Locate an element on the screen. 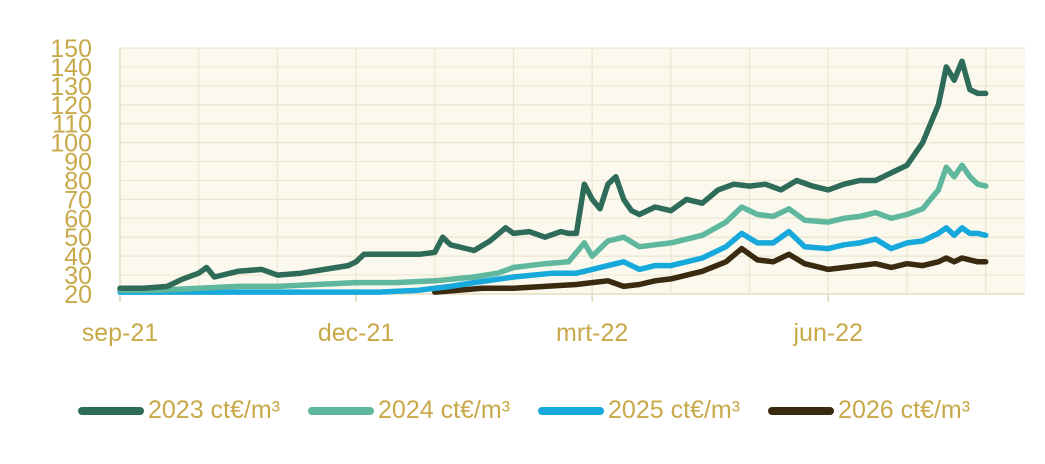  x-axis: sep-21 dec-21 mrt-22 jun-22 is located at coordinates (472, 320).